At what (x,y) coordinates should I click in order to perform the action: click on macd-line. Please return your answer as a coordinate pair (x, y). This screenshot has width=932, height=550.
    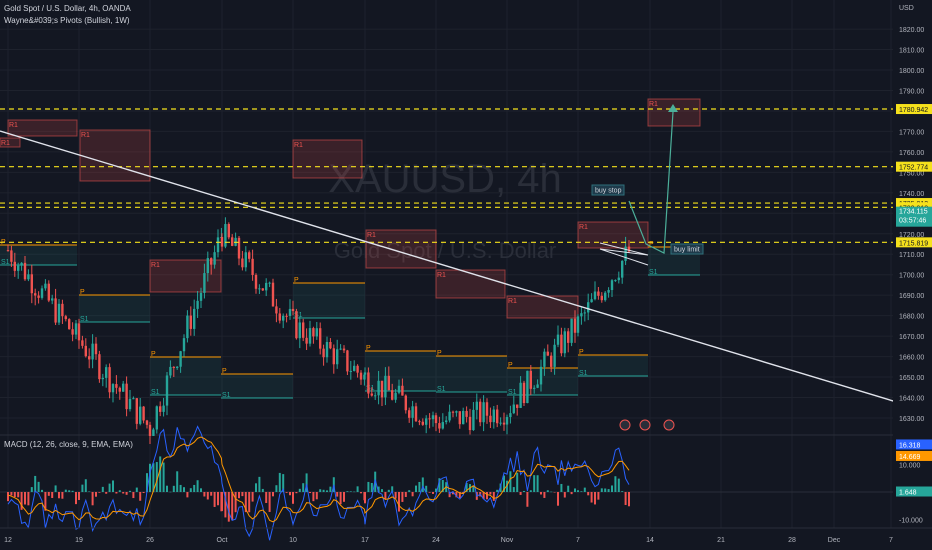
    Looking at the image, I should click on (318, 483).